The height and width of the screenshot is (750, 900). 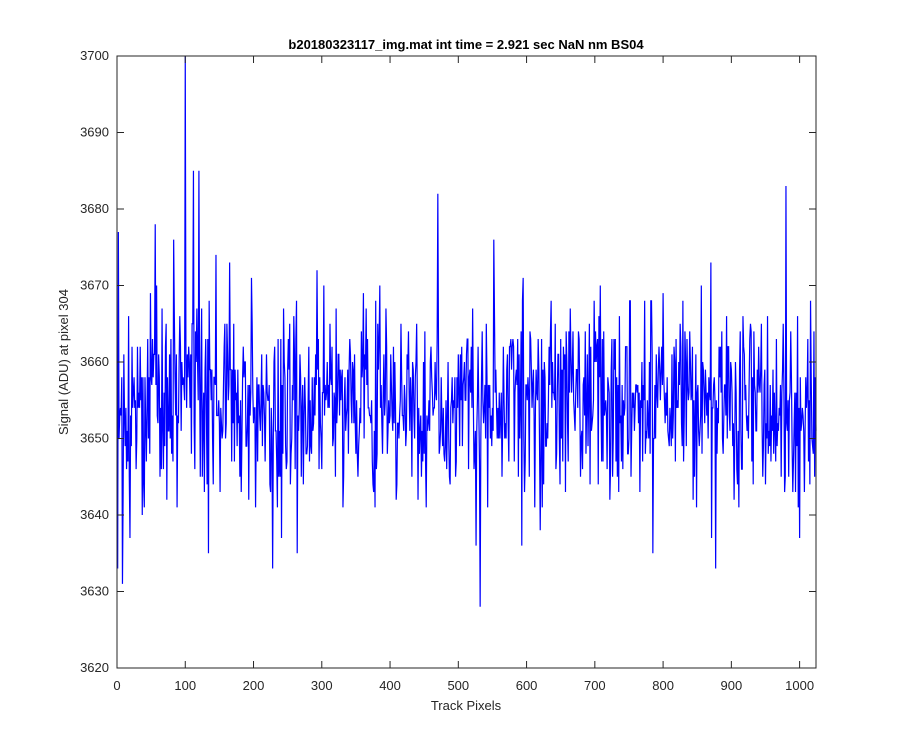 What do you see at coordinates (94, 285) in the screenshot?
I see `y-tick-label: 3670` at bounding box center [94, 285].